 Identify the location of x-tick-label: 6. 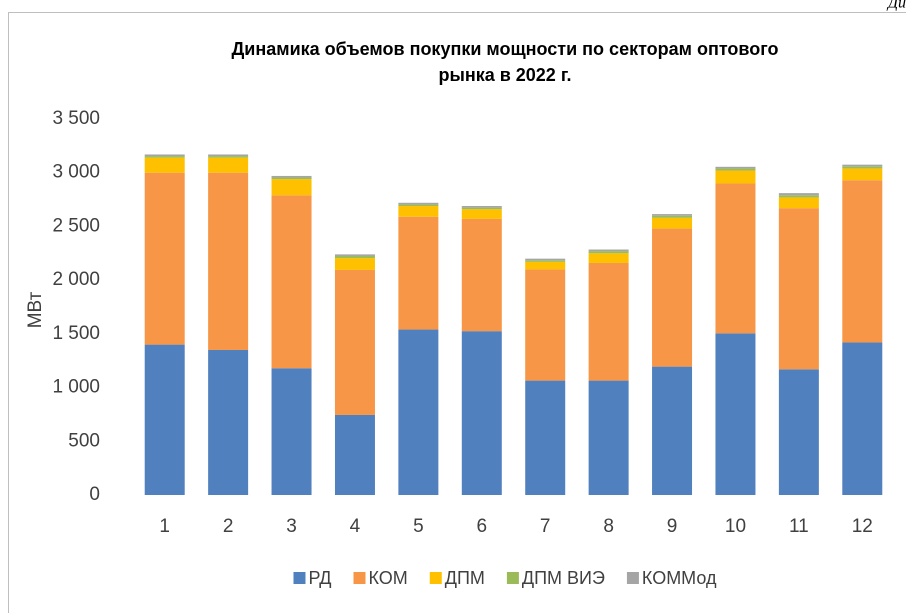
(482, 526).